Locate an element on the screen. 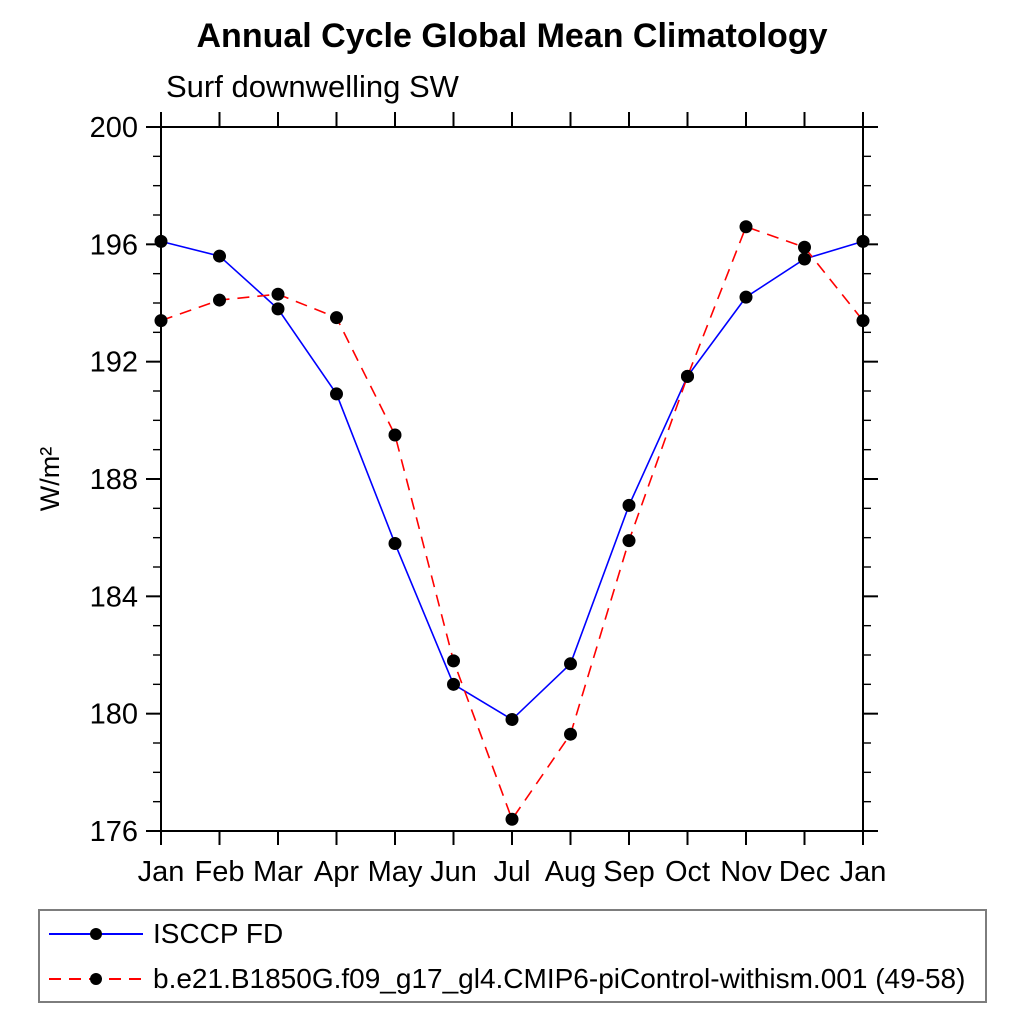 Image resolution: width=1024 pixels, height=1024 pixels. x-tick-label: Jun is located at coordinates (453, 872).